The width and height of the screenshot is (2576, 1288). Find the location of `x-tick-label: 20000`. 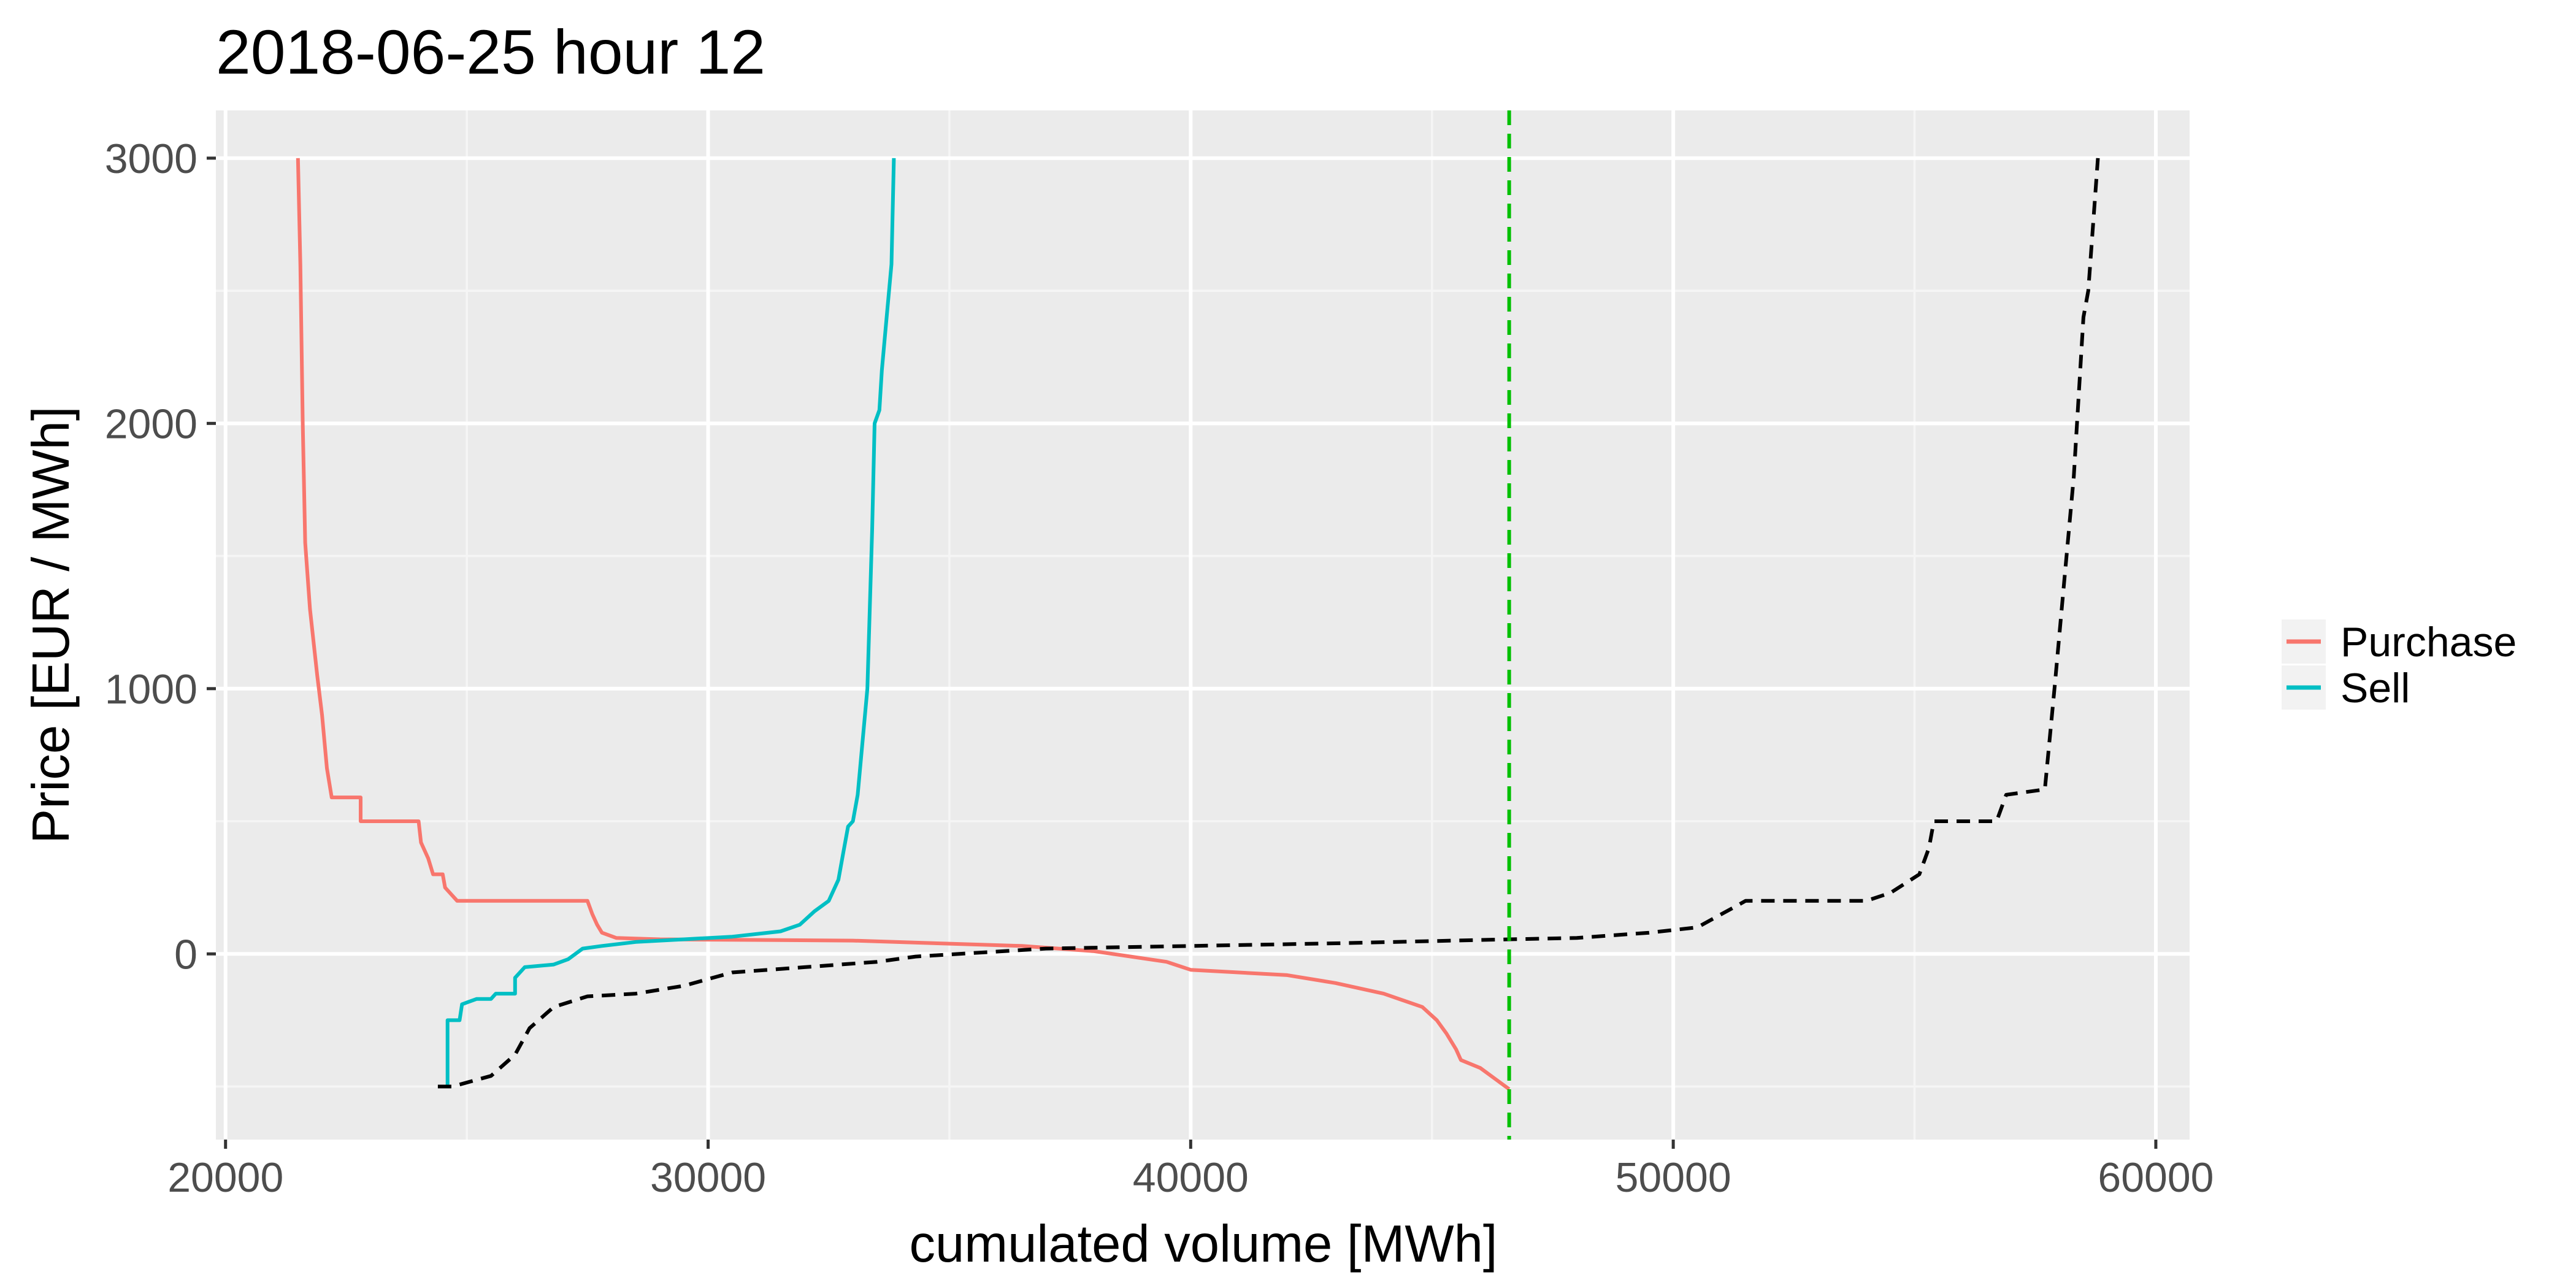

x-tick-label: 20000 is located at coordinates (225, 1177).